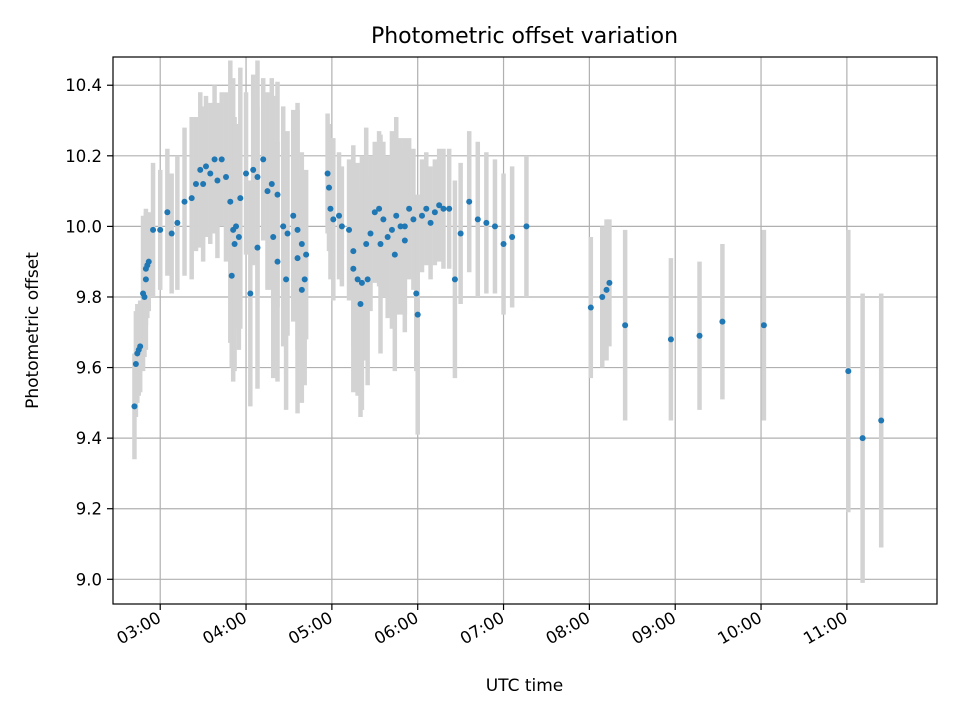  Describe the element at coordinates (83, 156) in the screenshot. I see `y-tick-label: 10.2` at that location.